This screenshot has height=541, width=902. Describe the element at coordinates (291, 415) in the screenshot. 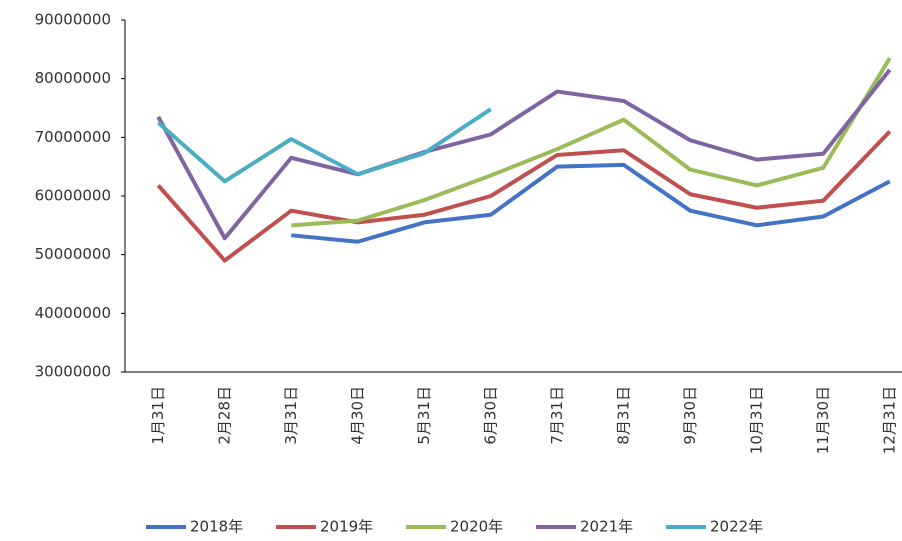

I see `x-tick-label: 3月31日` at that location.